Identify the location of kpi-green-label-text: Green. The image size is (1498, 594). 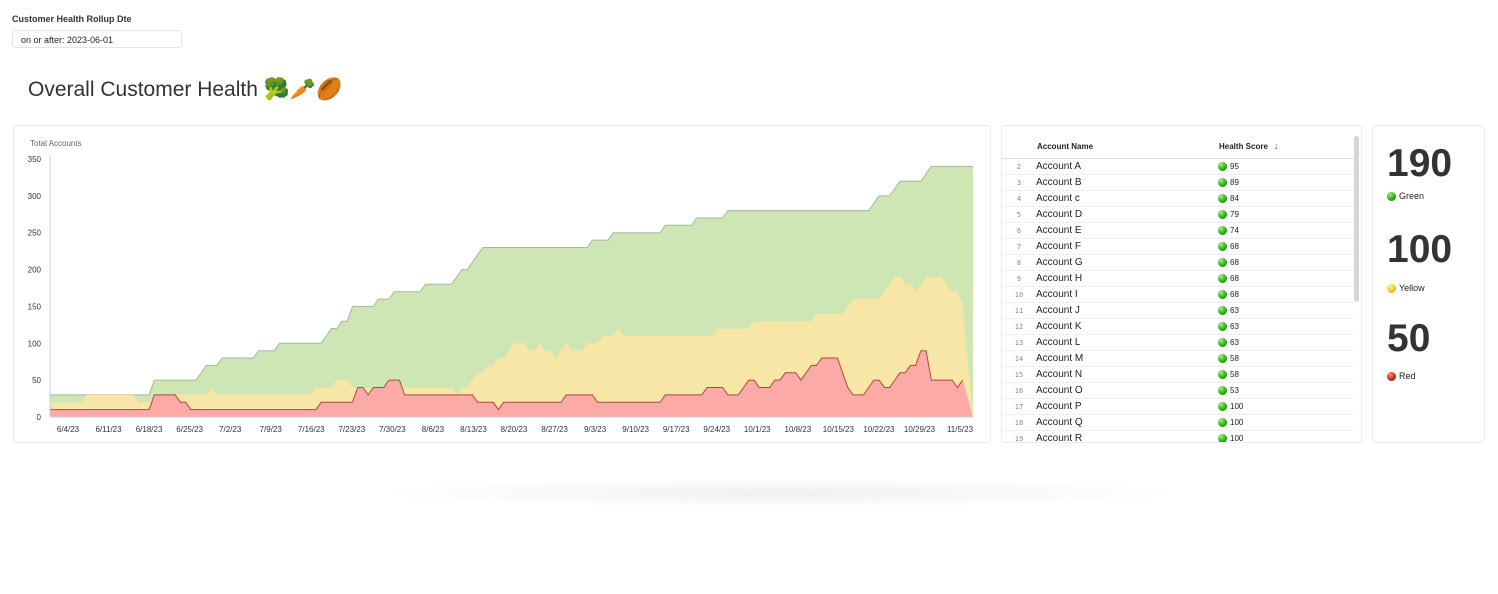
(1412, 196).